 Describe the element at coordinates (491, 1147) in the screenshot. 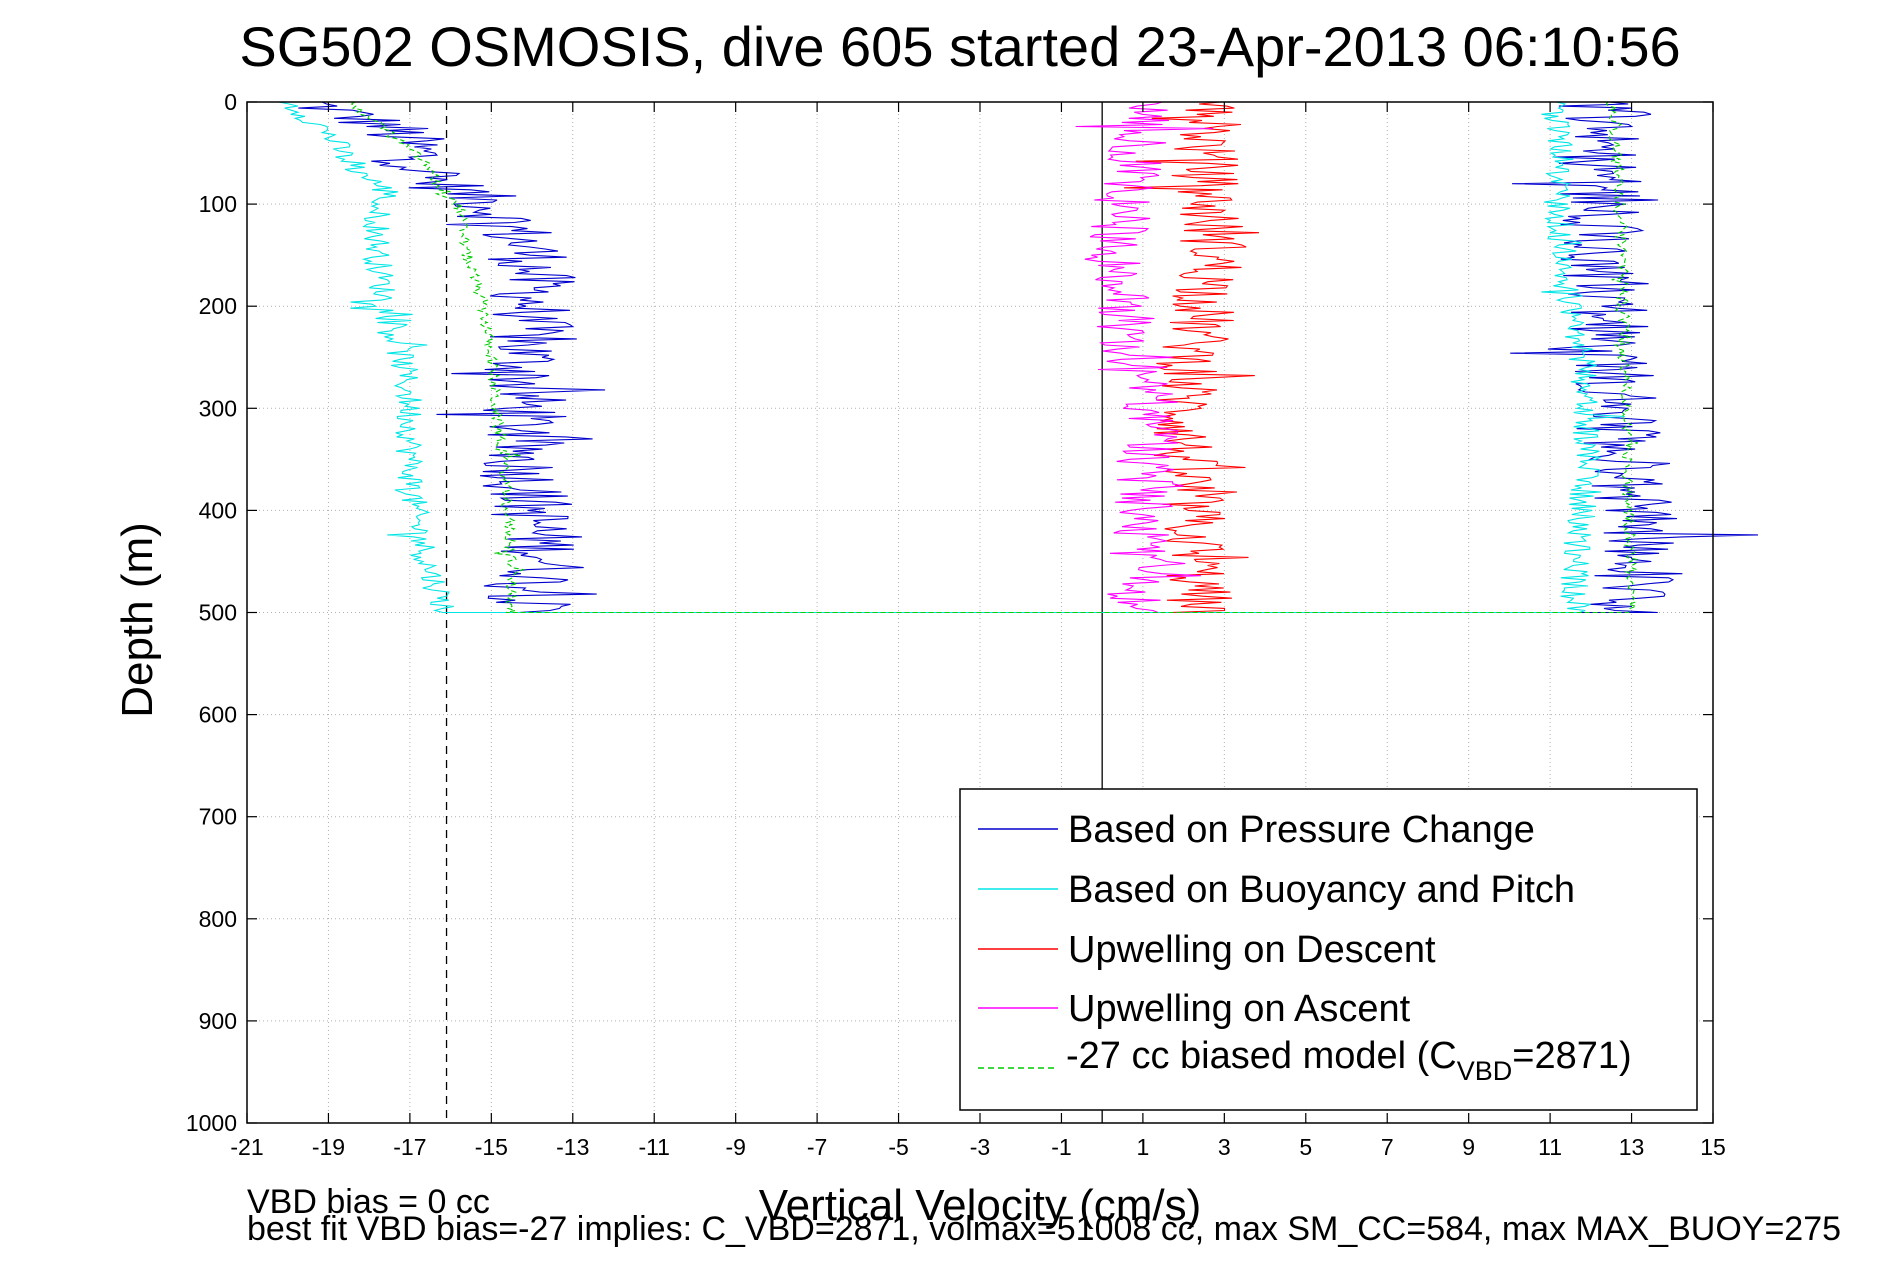

I see `x-tick-label: -15` at that location.